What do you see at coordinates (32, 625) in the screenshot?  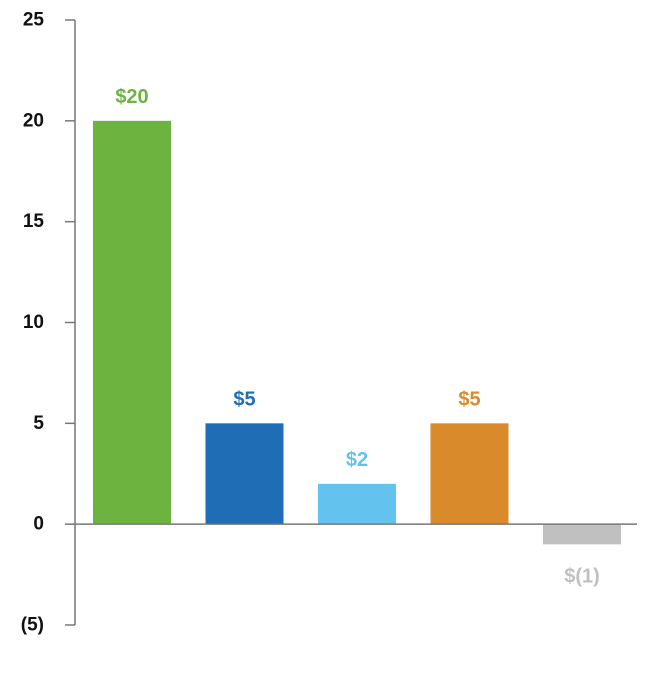 I see `y-tick-label: (5)` at bounding box center [32, 625].